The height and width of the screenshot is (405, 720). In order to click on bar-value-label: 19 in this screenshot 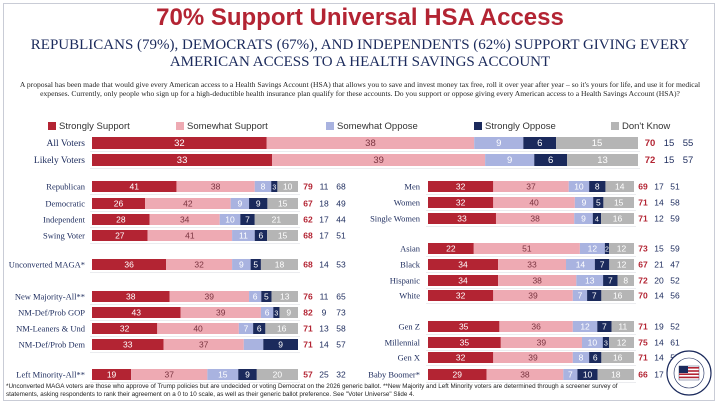, I will do `click(112, 375)`.